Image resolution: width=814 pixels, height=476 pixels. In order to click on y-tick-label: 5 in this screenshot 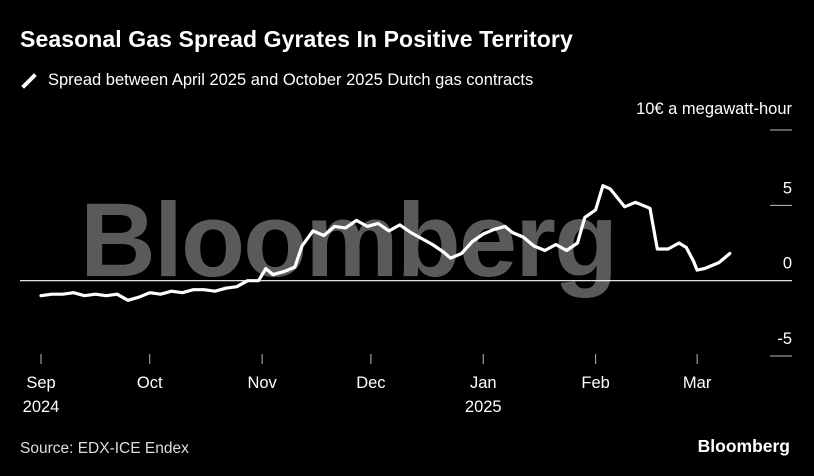, I will do `click(787, 188)`.